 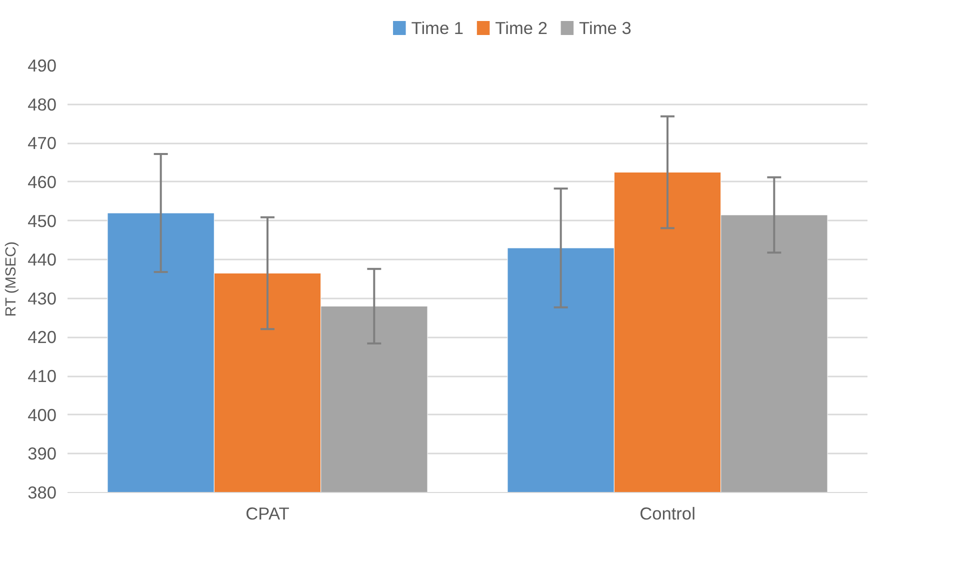 What do you see at coordinates (268, 514) in the screenshot?
I see `x-tick-label: CPAT` at bounding box center [268, 514].